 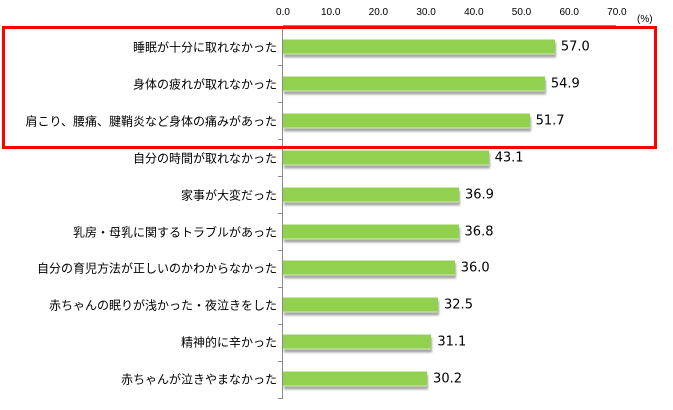 What do you see at coordinates (198, 379) in the screenshot?
I see `category-label: 赤ちゃんが泣きやまなかった` at bounding box center [198, 379].